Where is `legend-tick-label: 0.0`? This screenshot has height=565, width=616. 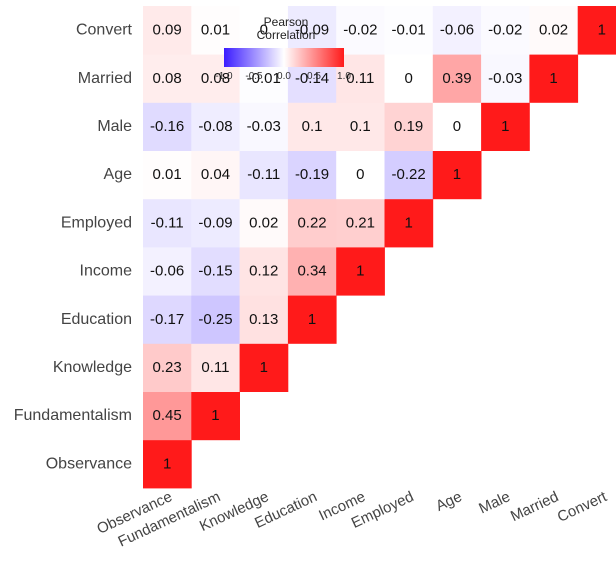
legend-tick-label: 0.0 is located at coordinates (284, 76).